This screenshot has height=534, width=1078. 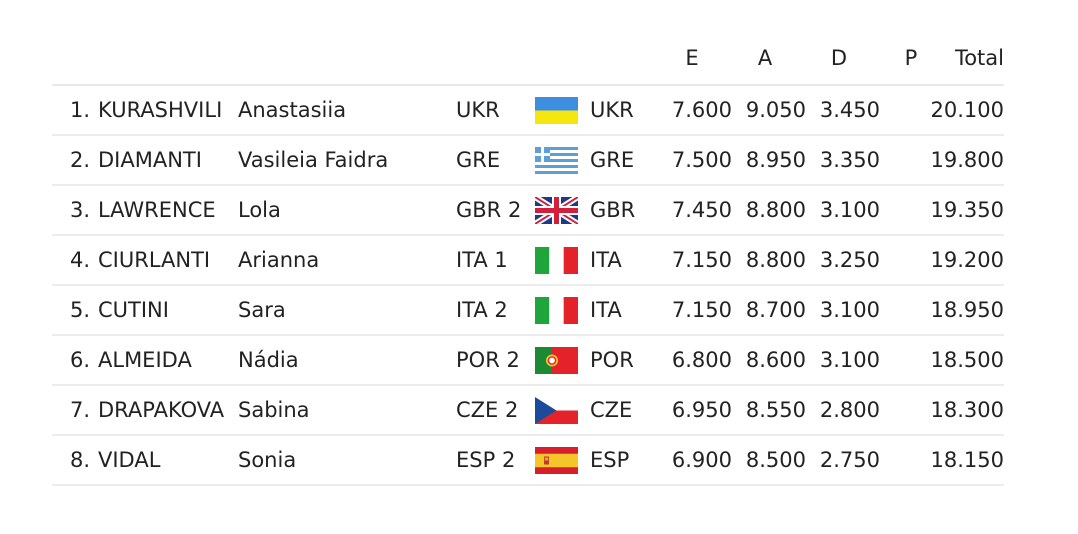 I want to click on total-cell: 18.150, so click(x=967, y=460).